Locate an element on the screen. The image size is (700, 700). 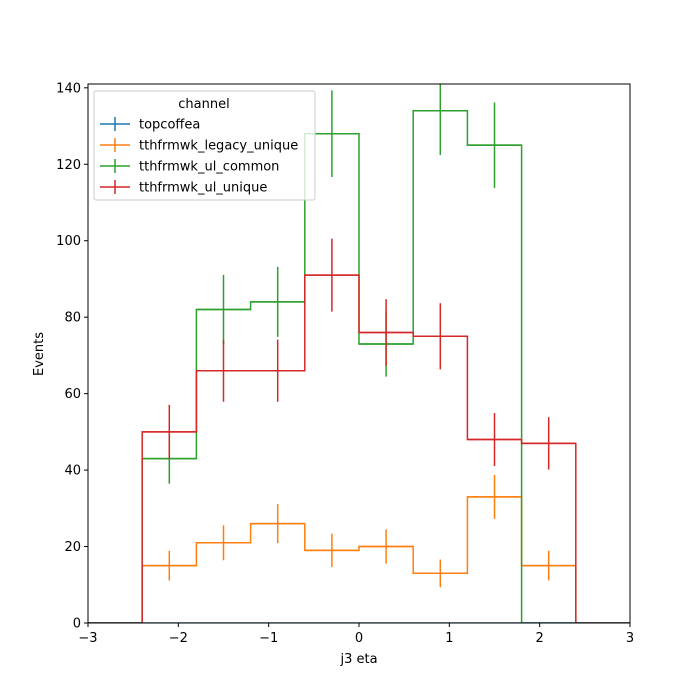
legend-box is located at coordinates (204, 145).